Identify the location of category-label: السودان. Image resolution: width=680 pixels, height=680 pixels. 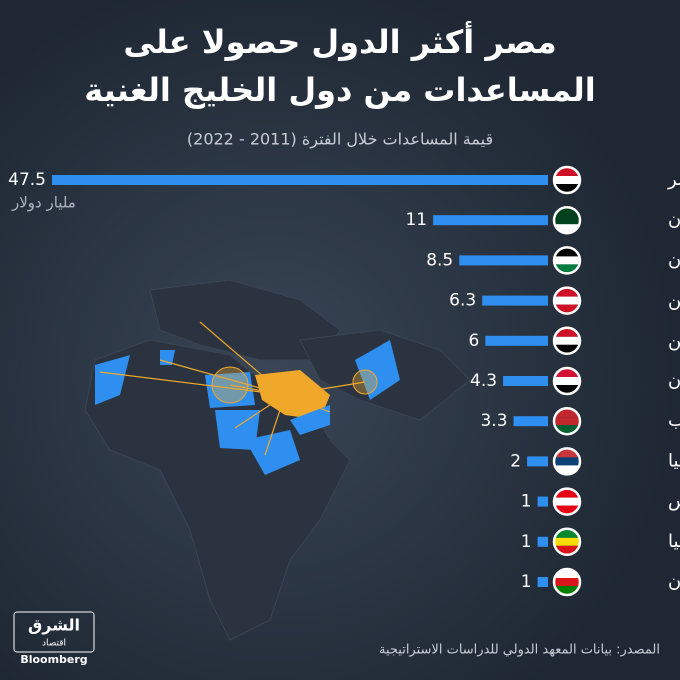
(674, 380).